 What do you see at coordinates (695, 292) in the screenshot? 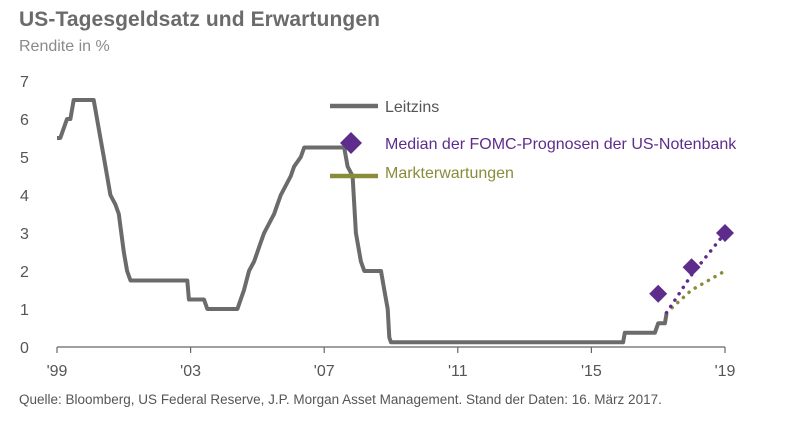
I see `series-markterwartungen-line` at bounding box center [695, 292].